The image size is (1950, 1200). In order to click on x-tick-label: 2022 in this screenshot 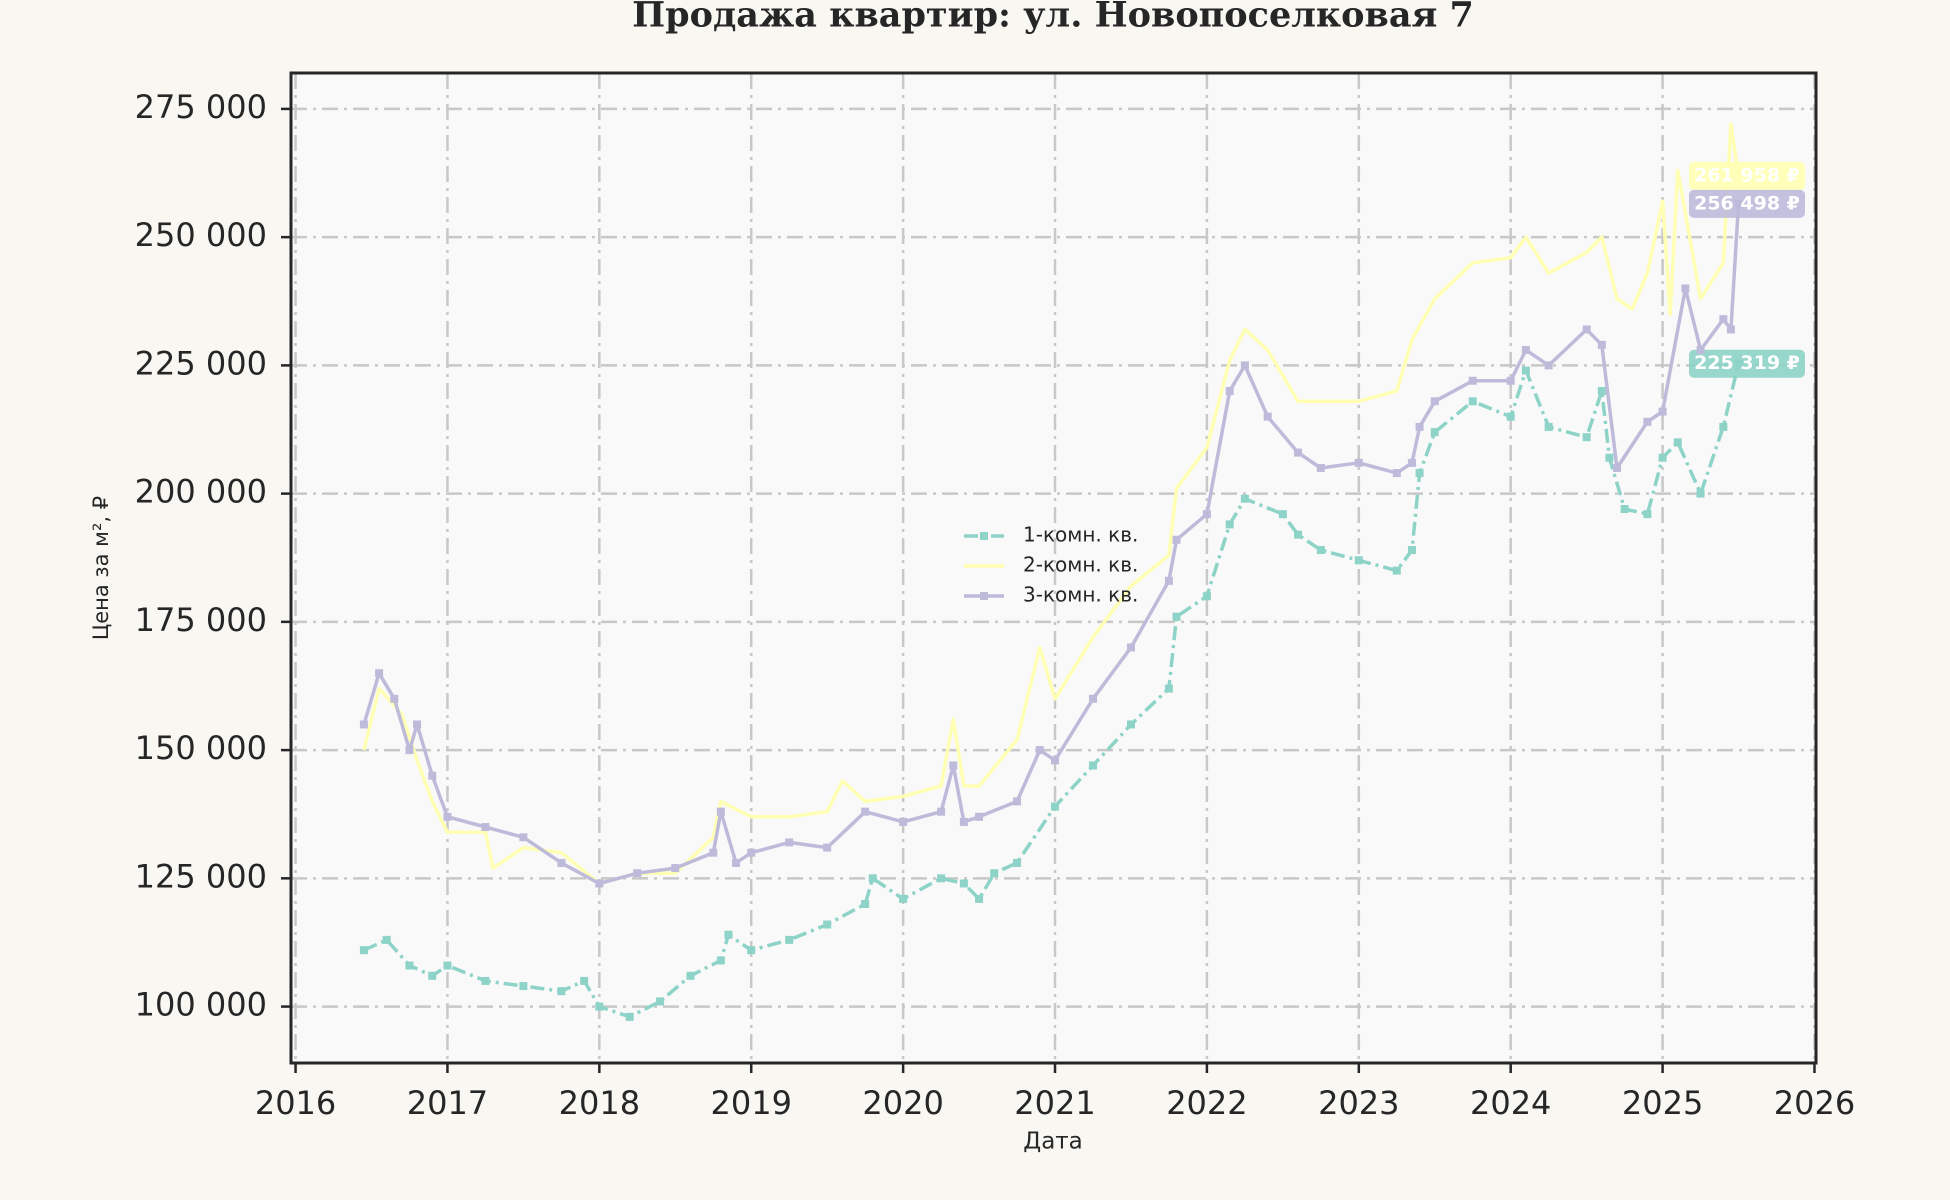, I will do `click(1206, 1103)`.